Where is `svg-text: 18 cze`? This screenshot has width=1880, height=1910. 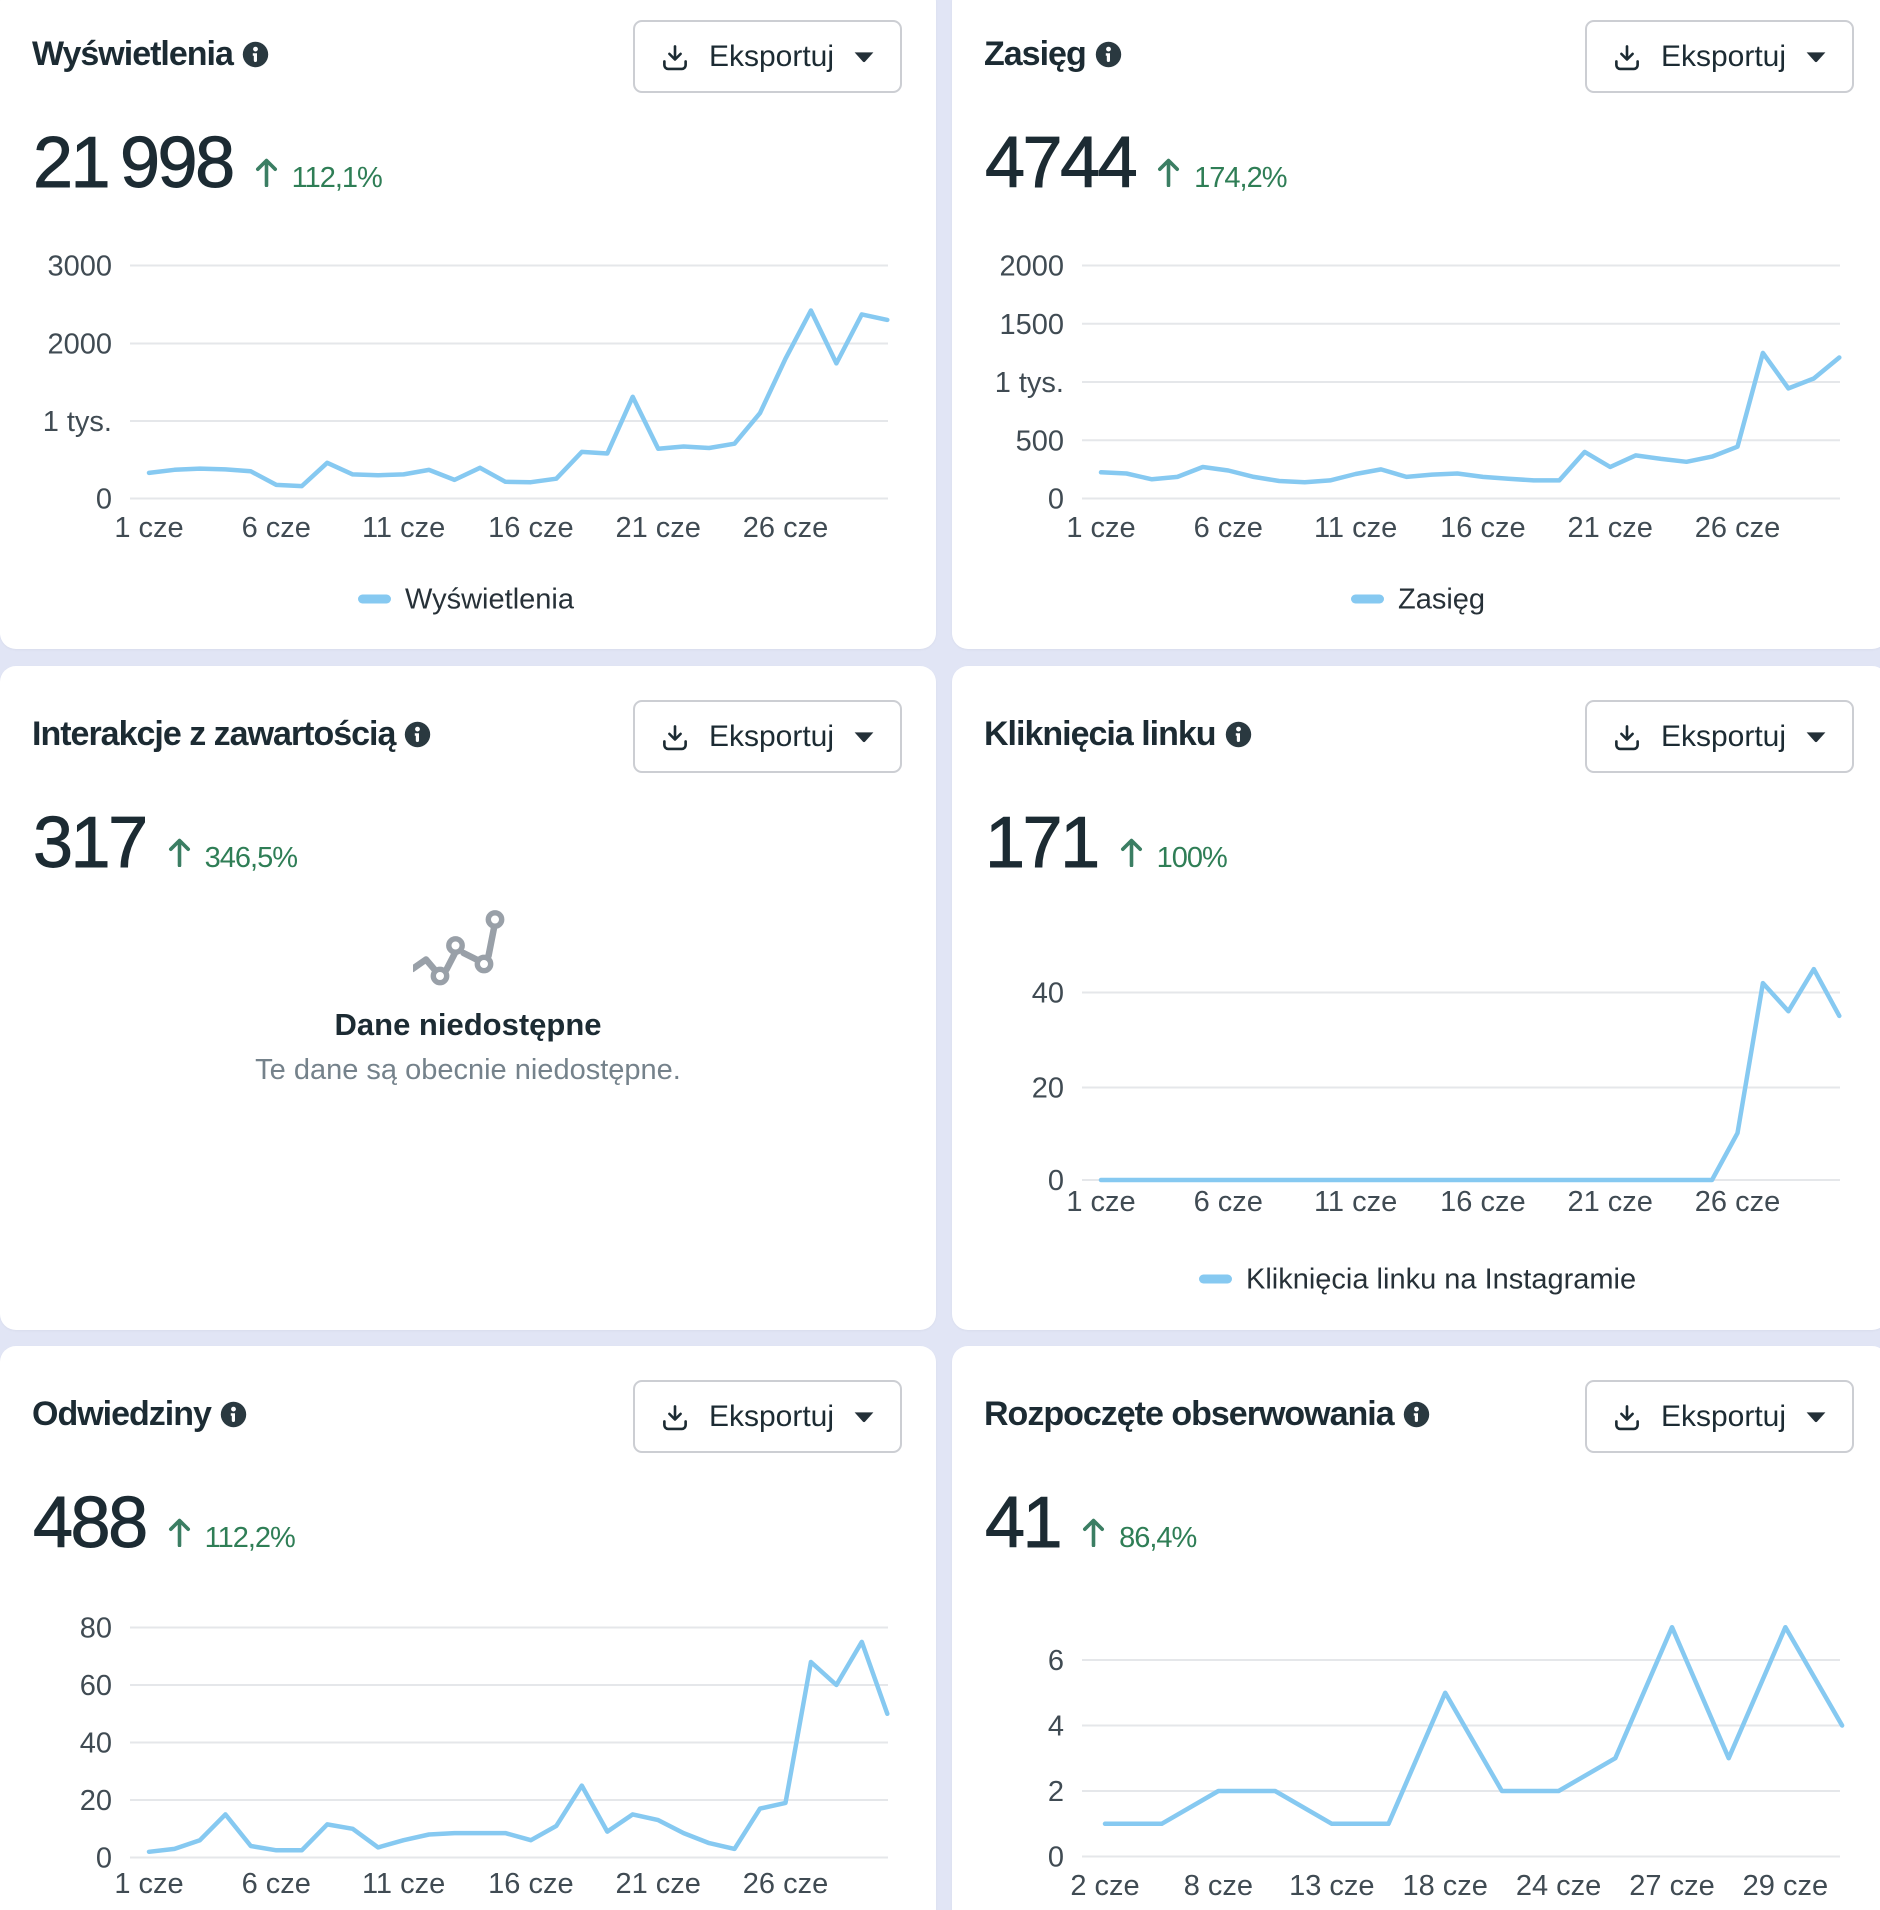 svg-text: 18 cze is located at coordinates (1444, 1886).